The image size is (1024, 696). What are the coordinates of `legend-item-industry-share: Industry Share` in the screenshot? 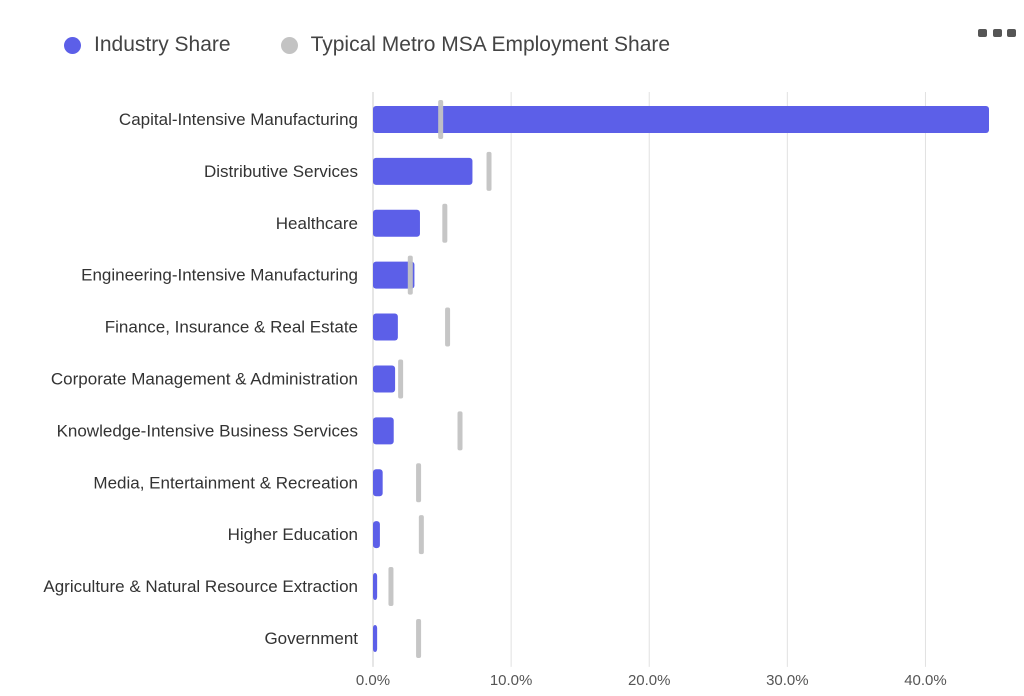 It's located at (147, 45).